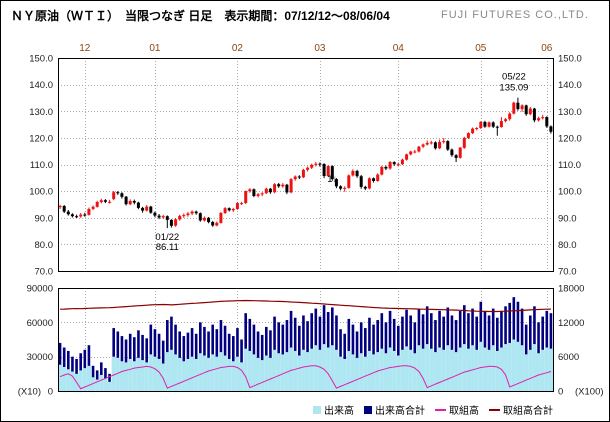 This screenshot has height=422, width=610. What do you see at coordinates (40, 289) in the screenshot?
I see `volume-axis-label-left: 90000` at bounding box center [40, 289].